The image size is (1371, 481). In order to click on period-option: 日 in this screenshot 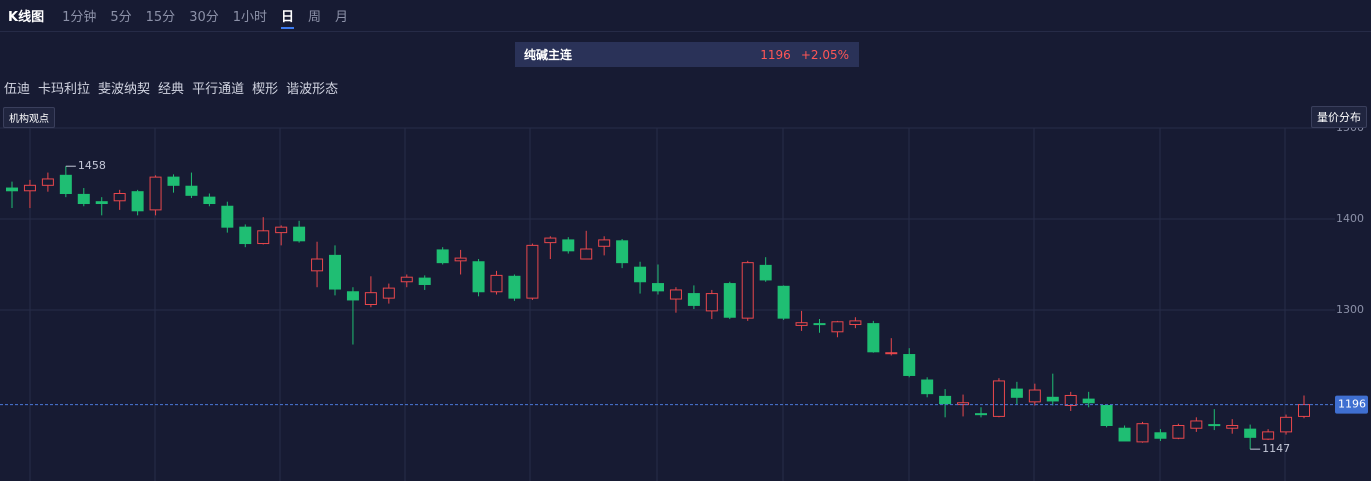, I will do `click(288, 19)`.